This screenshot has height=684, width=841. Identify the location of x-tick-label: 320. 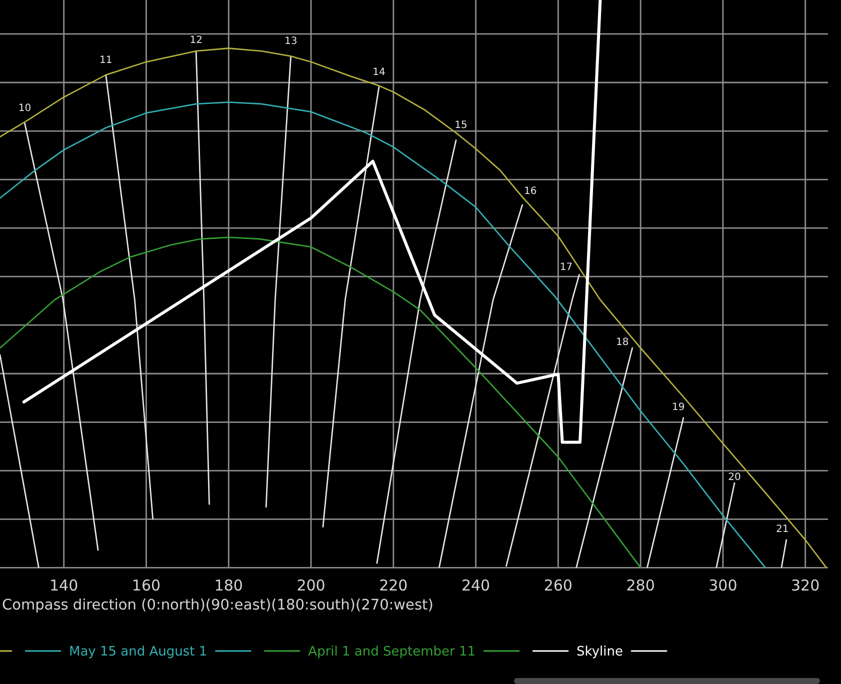
(805, 585).